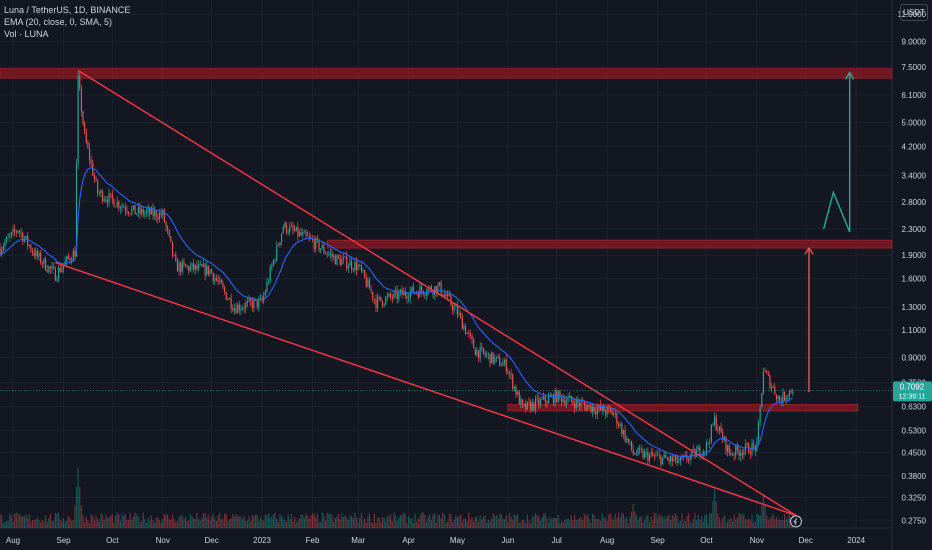  What do you see at coordinates (397, 498) in the screenshot?
I see `volume-bars` at bounding box center [397, 498].